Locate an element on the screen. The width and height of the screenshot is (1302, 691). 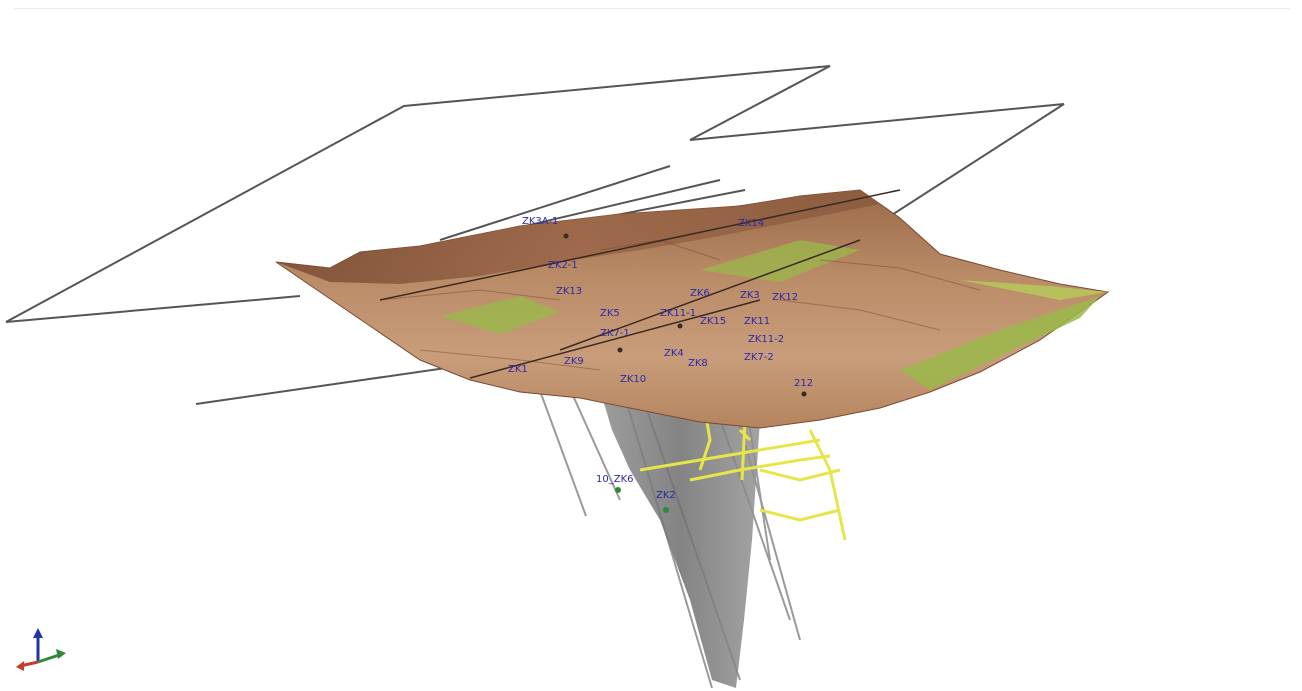
drillhole-label: 212 is located at coordinates (803, 383).